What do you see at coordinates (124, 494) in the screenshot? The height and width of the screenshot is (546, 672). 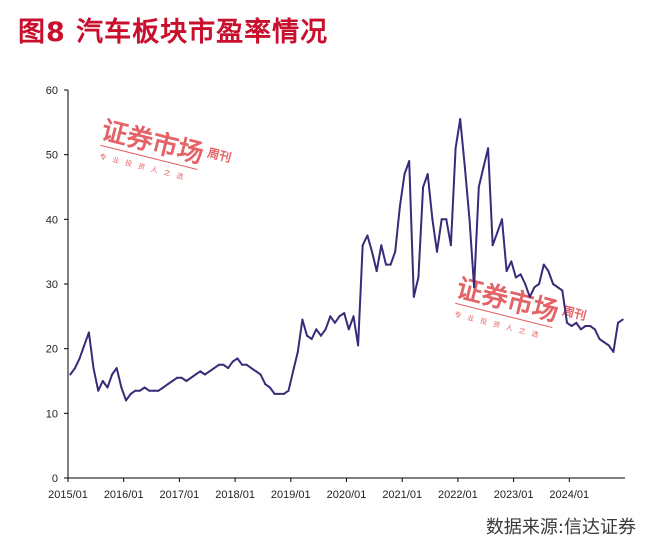 I see `x-tick-label: 2016/01` at bounding box center [124, 494].